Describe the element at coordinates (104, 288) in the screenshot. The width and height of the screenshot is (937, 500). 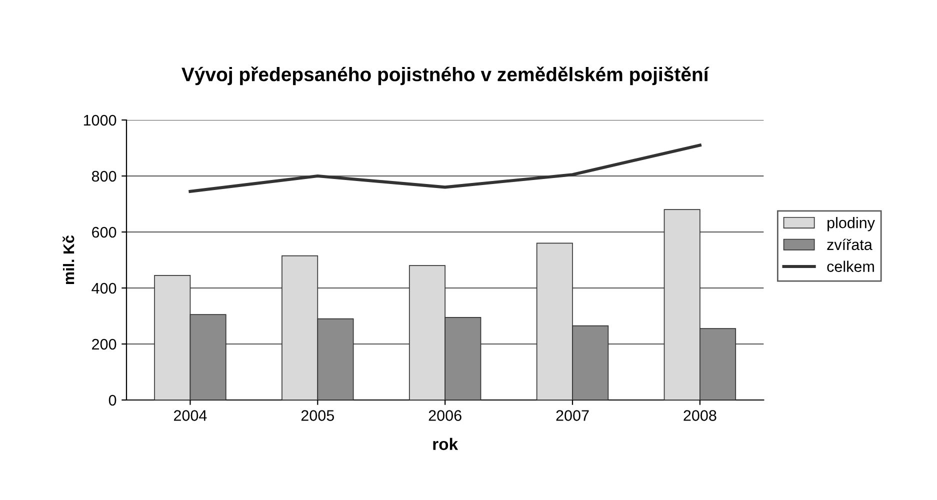
I see `y-tick-label: 400` at that location.